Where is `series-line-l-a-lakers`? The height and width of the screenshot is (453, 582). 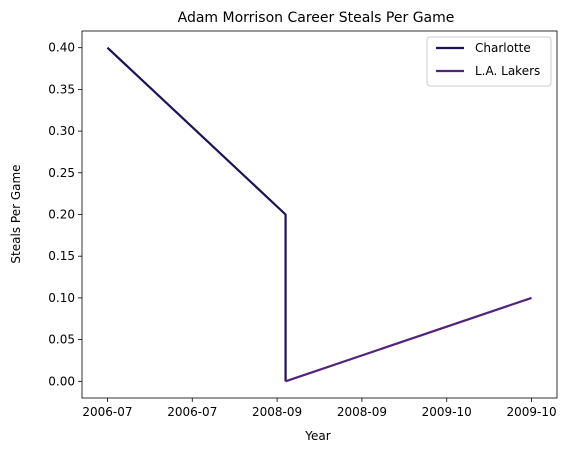
series-line-l-a-lakers is located at coordinates (408, 339).